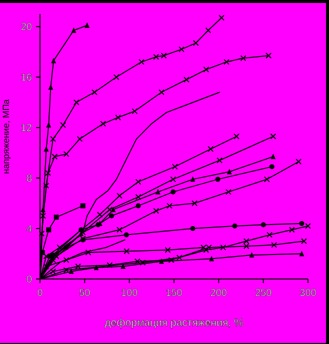  I want to click on y-tick-label: 16, so click(26, 78).